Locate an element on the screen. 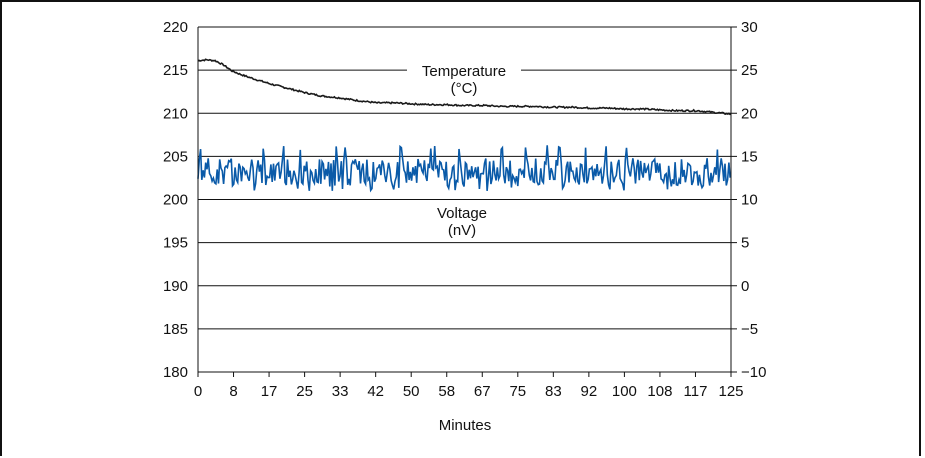 This screenshot has height=458, width=925. y-right-tick-label: 15 is located at coordinates (749, 156).